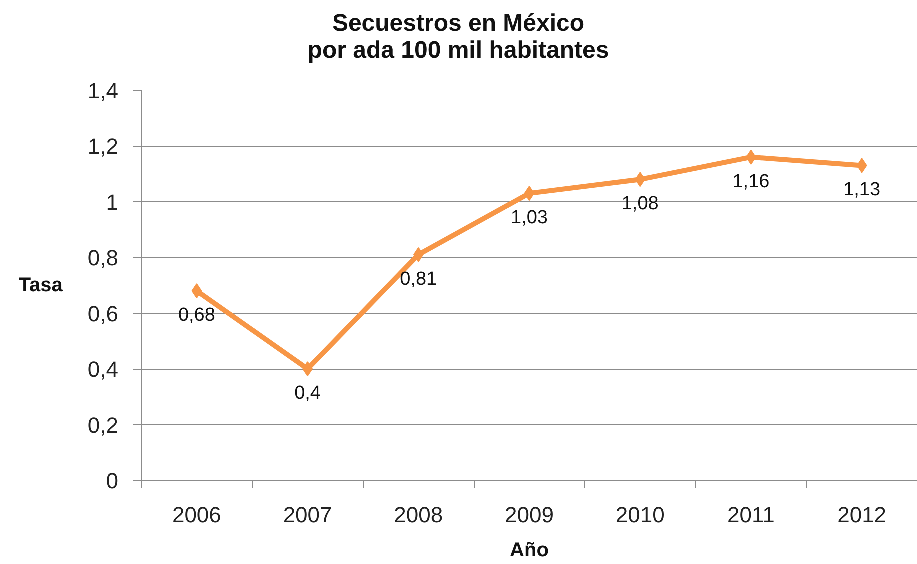 Image resolution: width=917 pixels, height=564 pixels. What do you see at coordinates (112, 202) in the screenshot?
I see `y-tick-label: 1` at bounding box center [112, 202].